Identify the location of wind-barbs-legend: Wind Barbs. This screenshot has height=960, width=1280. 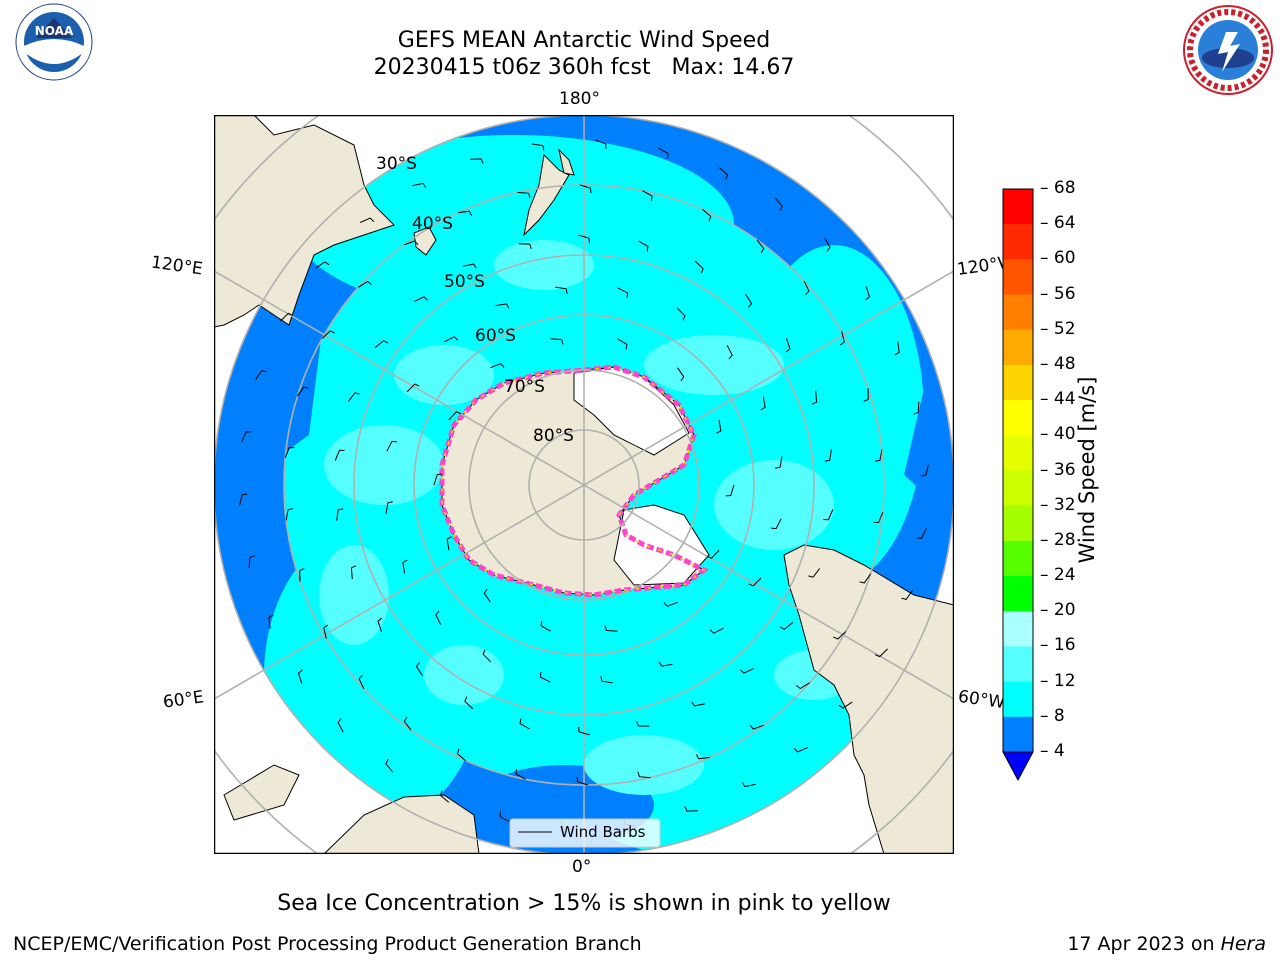
(585, 833).